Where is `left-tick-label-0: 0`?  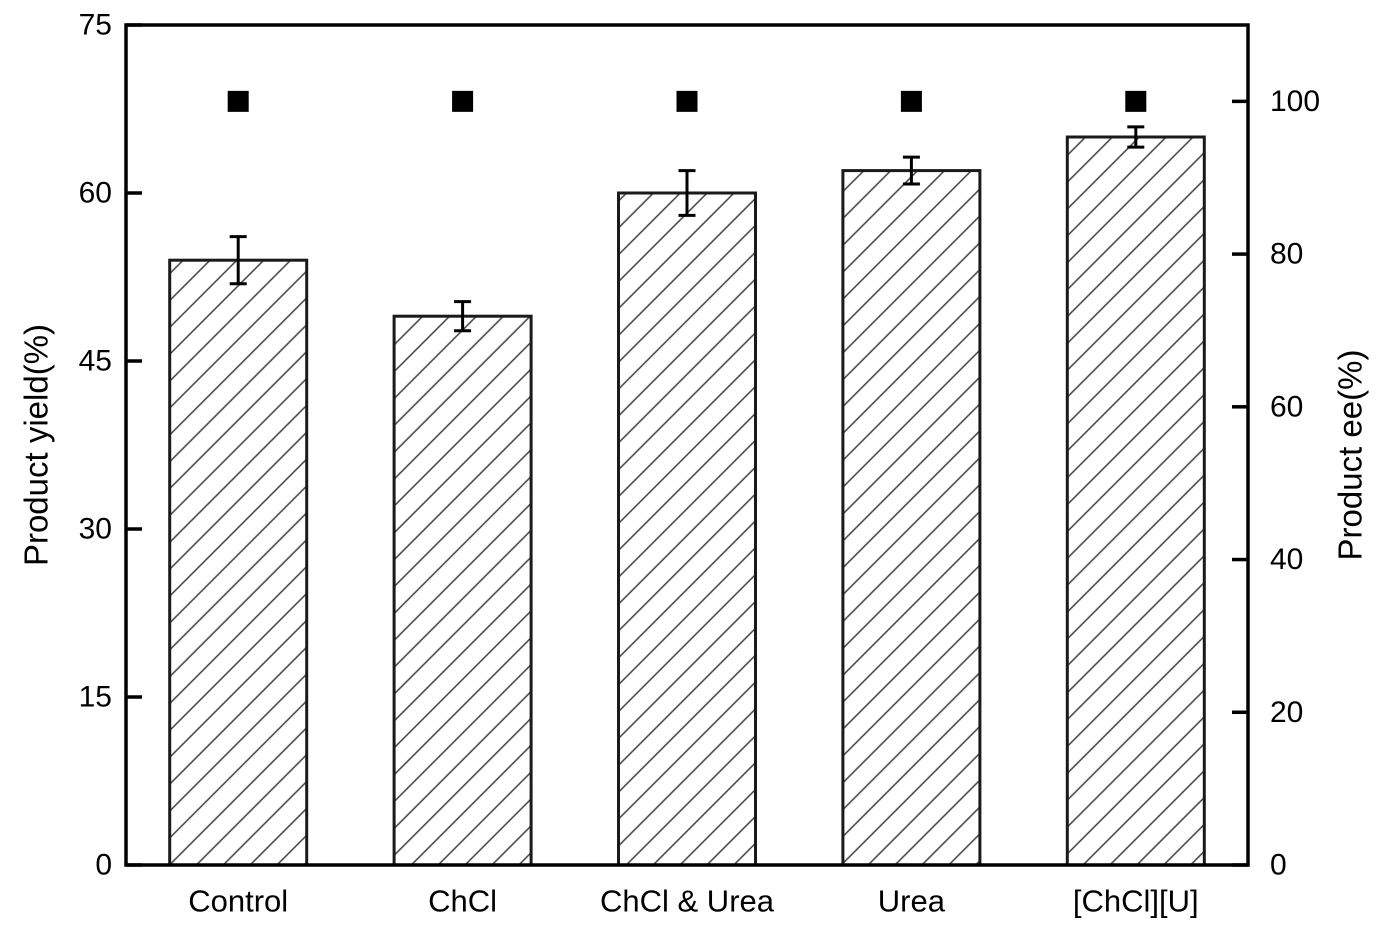 left-tick-label-0: 0 is located at coordinates (103, 865).